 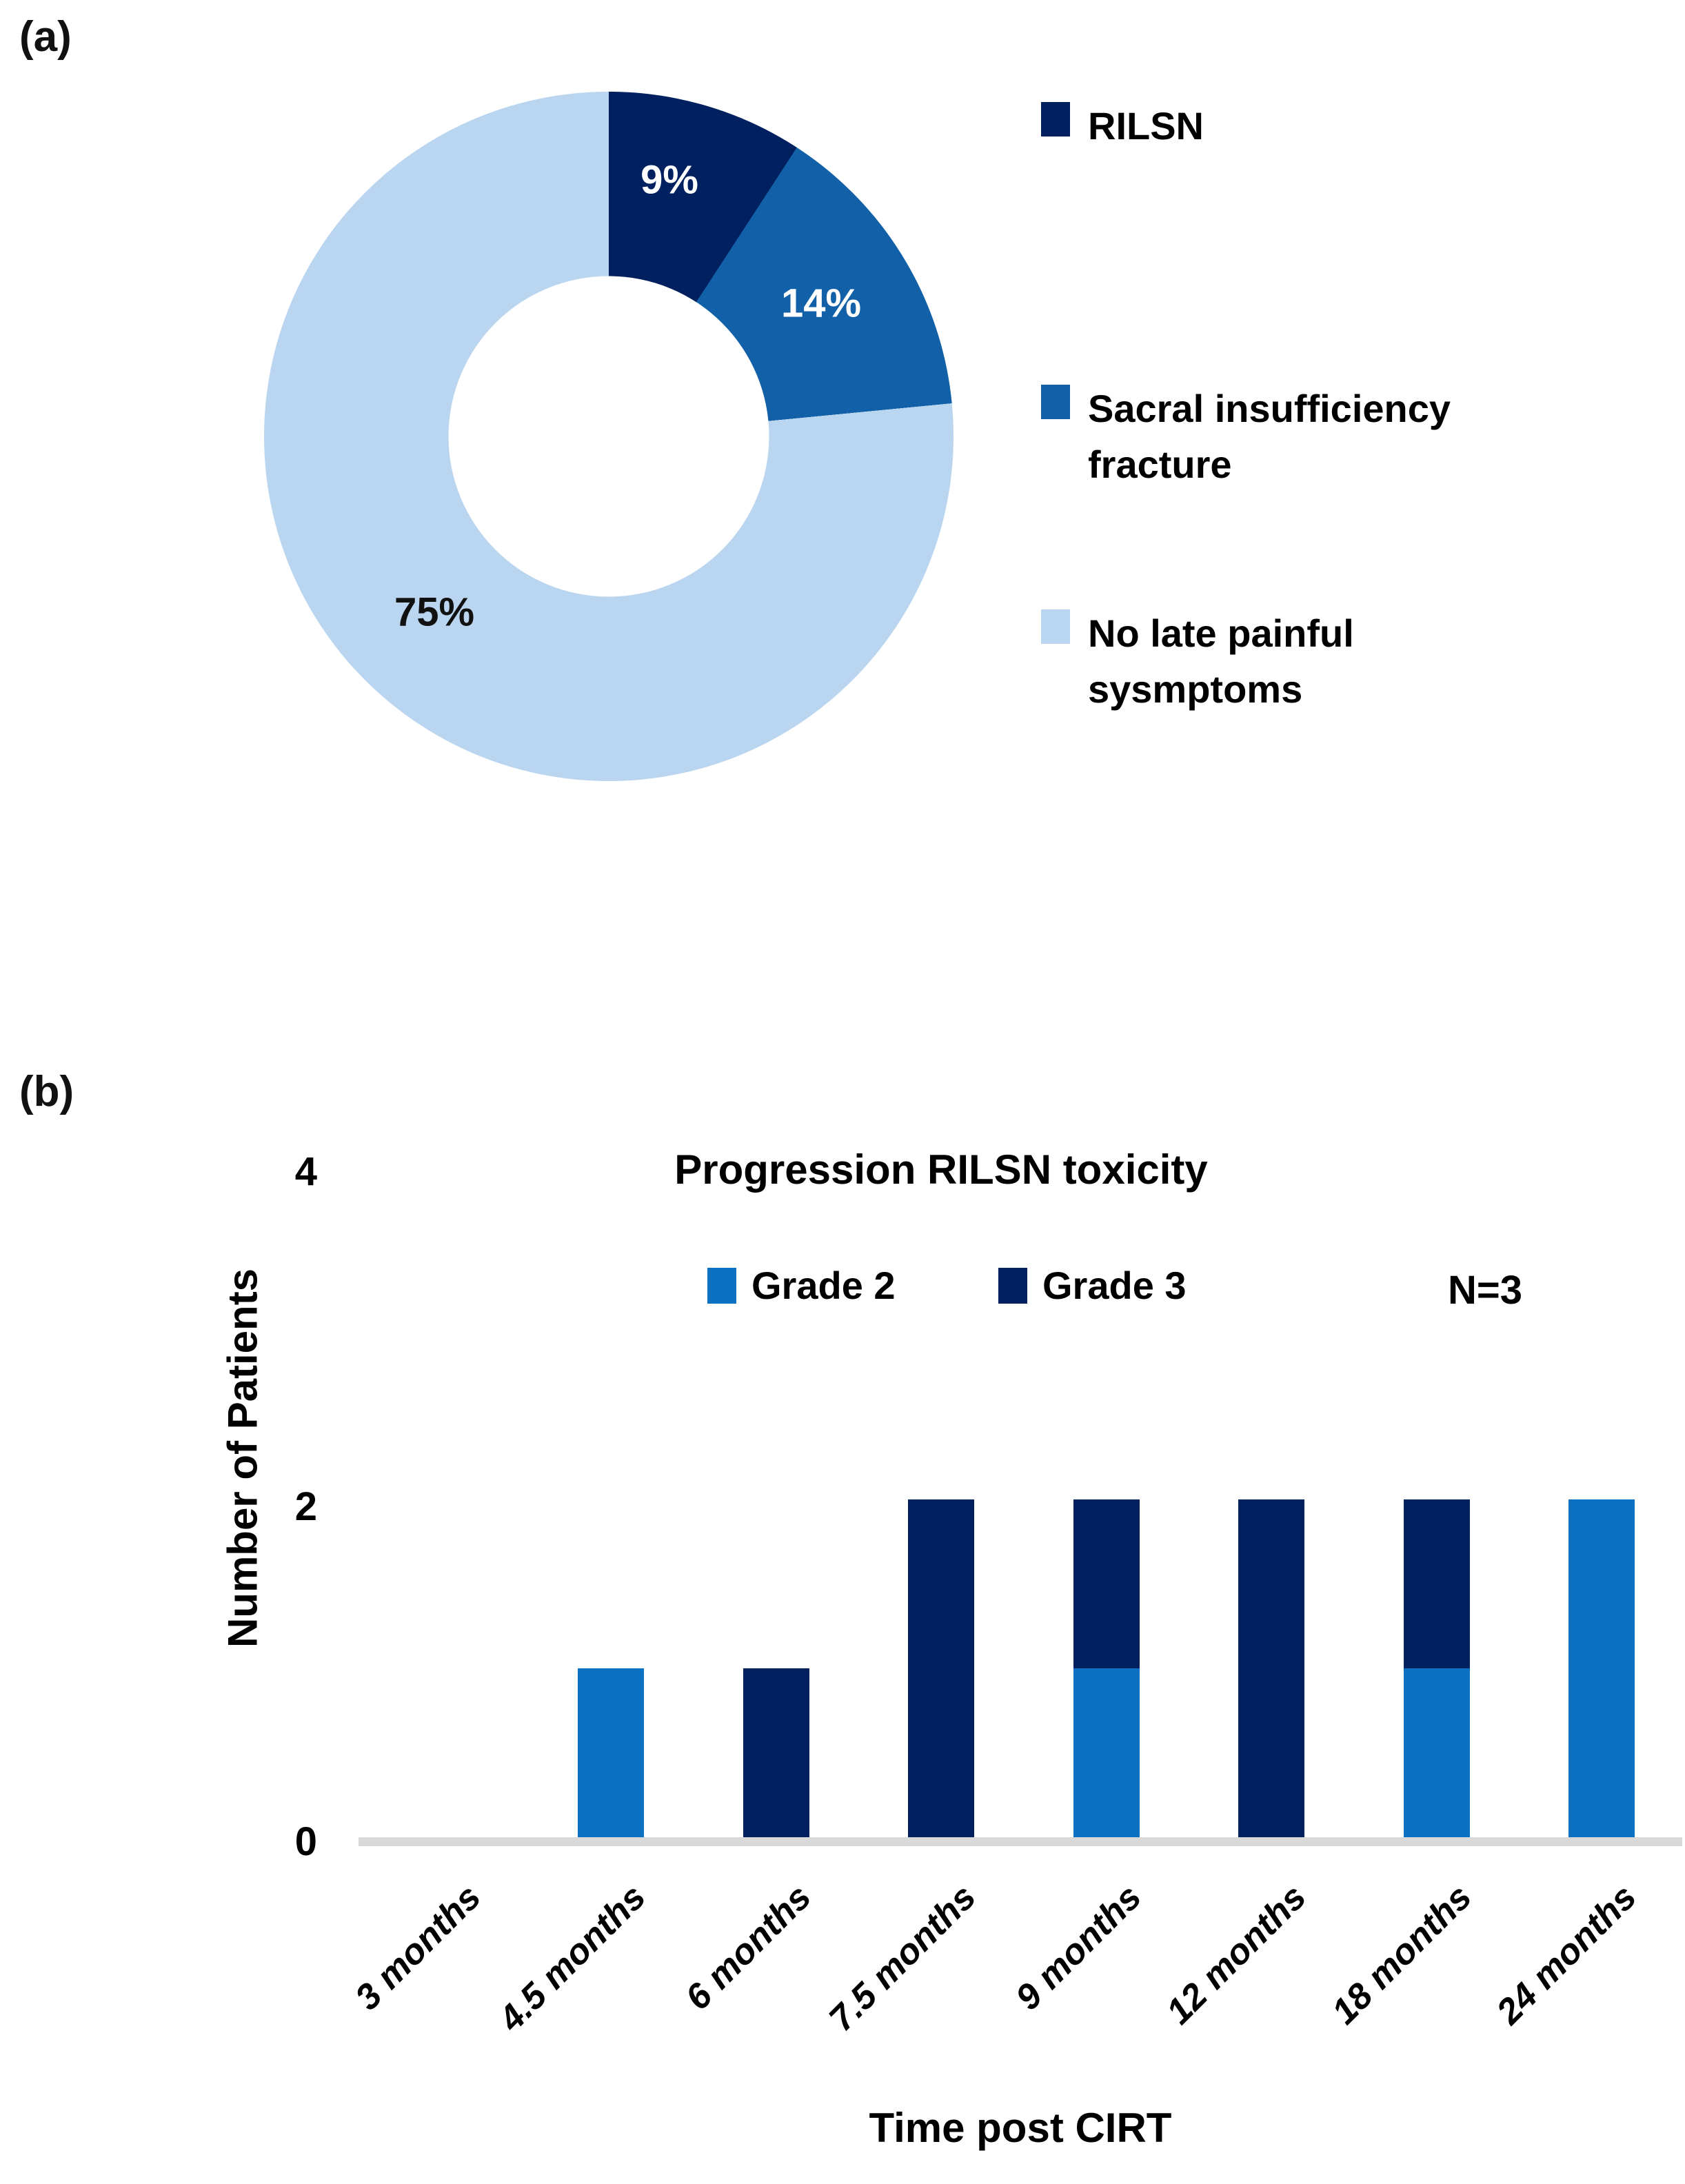 I want to click on legend-label: No late painful sysmptoms, so click(x=1221, y=661).